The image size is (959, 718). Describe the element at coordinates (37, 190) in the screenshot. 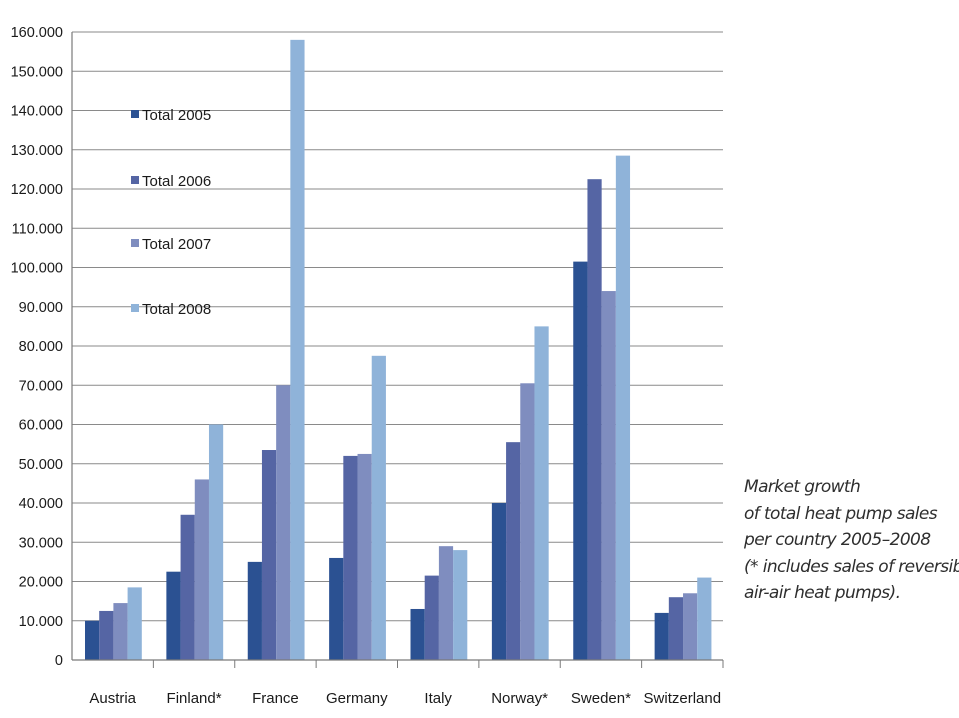

I see `y-tick-label: 120.000` at that location.